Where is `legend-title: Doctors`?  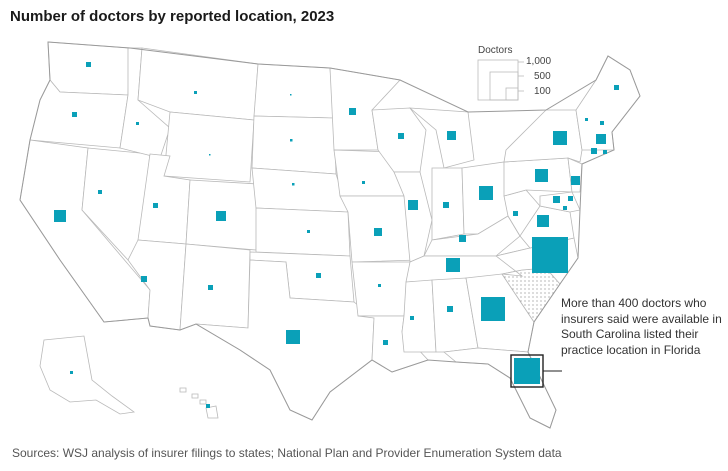
legend-title: Doctors is located at coordinates (495, 50).